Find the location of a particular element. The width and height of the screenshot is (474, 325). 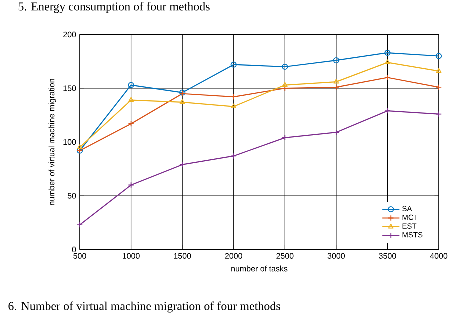

y-tick-label: 0 is located at coordinates (74, 249).